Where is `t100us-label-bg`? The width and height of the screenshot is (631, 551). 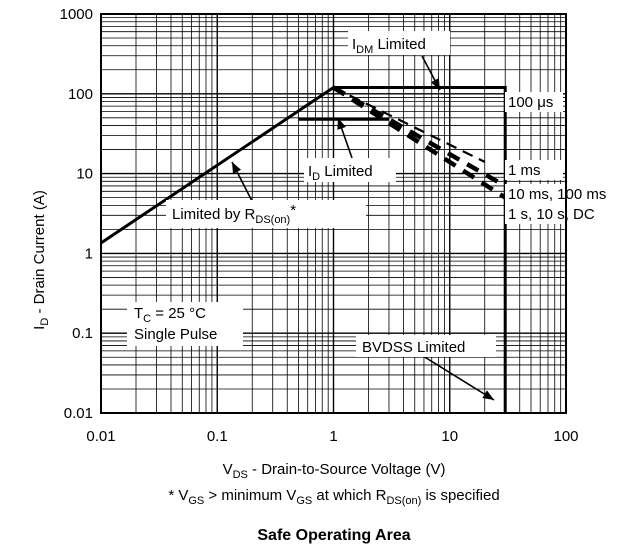
t100us-label-bg is located at coordinates (534, 102).